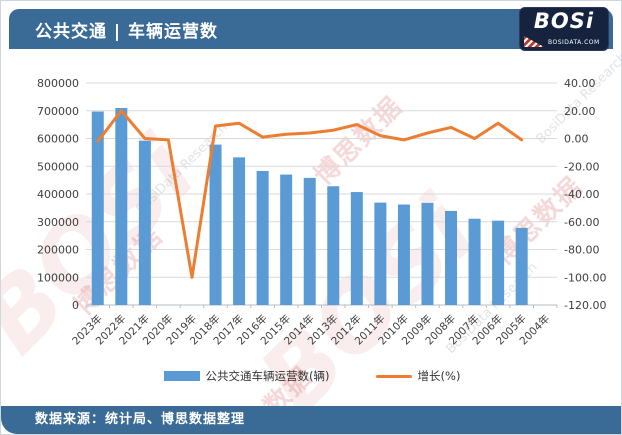 Image resolution: width=622 pixels, height=435 pixels. Describe the element at coordinates (121, 206) in the screenshot. I see `bar-2022年` at that location.